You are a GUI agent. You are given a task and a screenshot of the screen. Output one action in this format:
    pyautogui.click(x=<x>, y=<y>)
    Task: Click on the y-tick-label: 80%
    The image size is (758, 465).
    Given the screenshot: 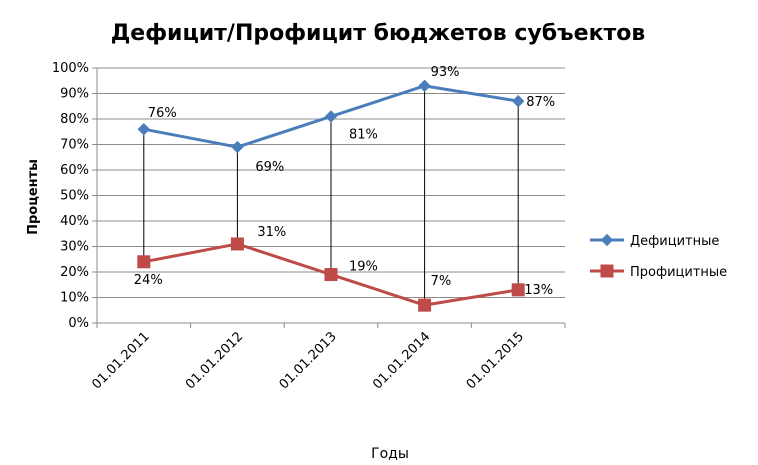 What is the action you would take?
    pyautogui.click(x=74, y=119)
    